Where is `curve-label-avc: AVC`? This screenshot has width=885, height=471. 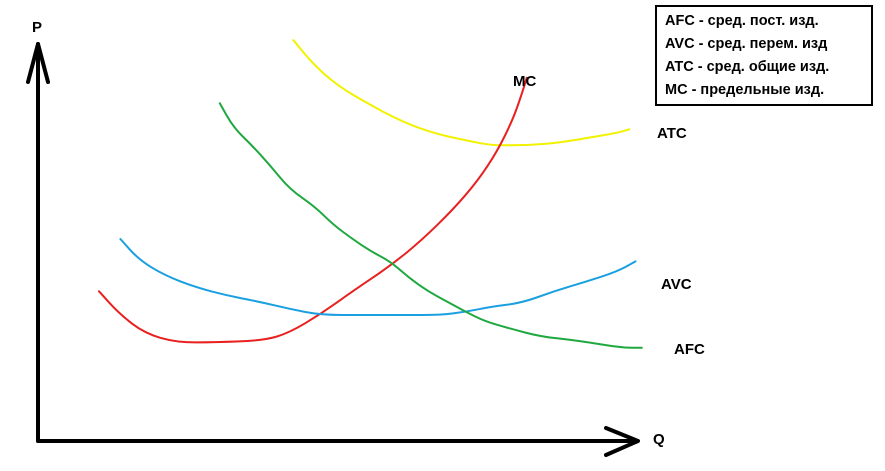 curve-label-avc: AVC is located at coordinates (676, 284).